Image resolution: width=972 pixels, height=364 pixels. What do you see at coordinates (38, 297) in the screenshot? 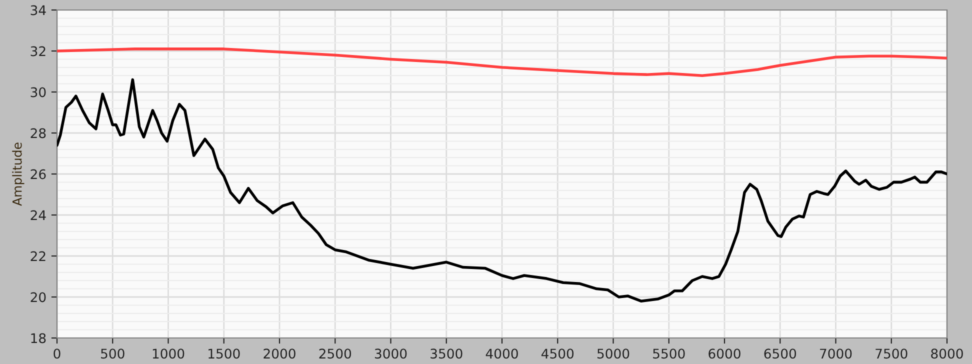
I see `y-tick-label: 20` at bounding box center [38, 297].